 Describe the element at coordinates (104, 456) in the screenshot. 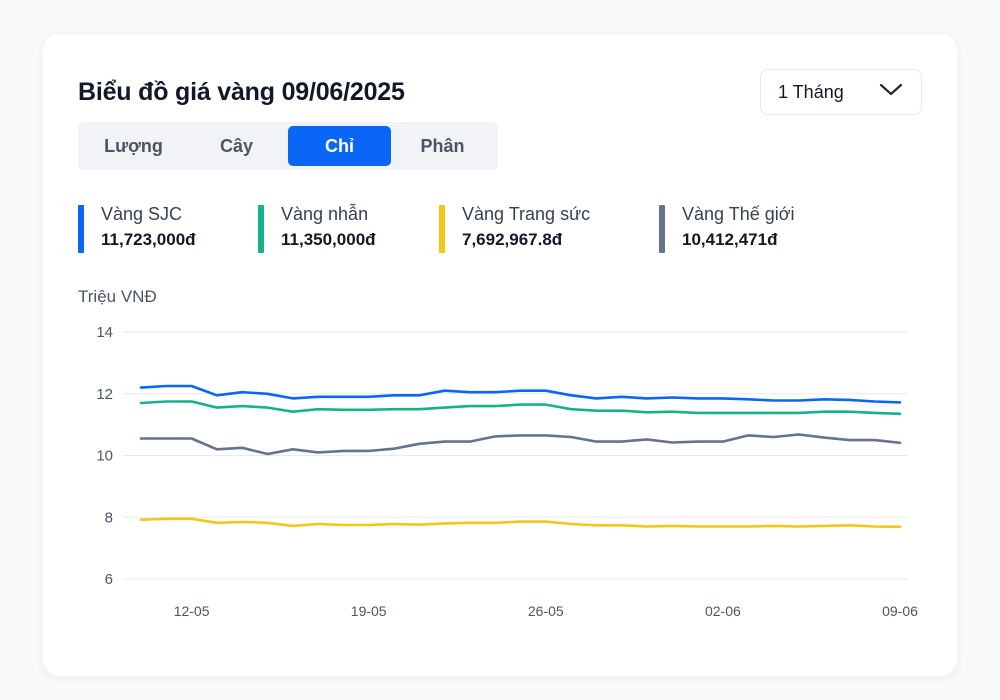

I see `y-tick-label: 10` at that location.